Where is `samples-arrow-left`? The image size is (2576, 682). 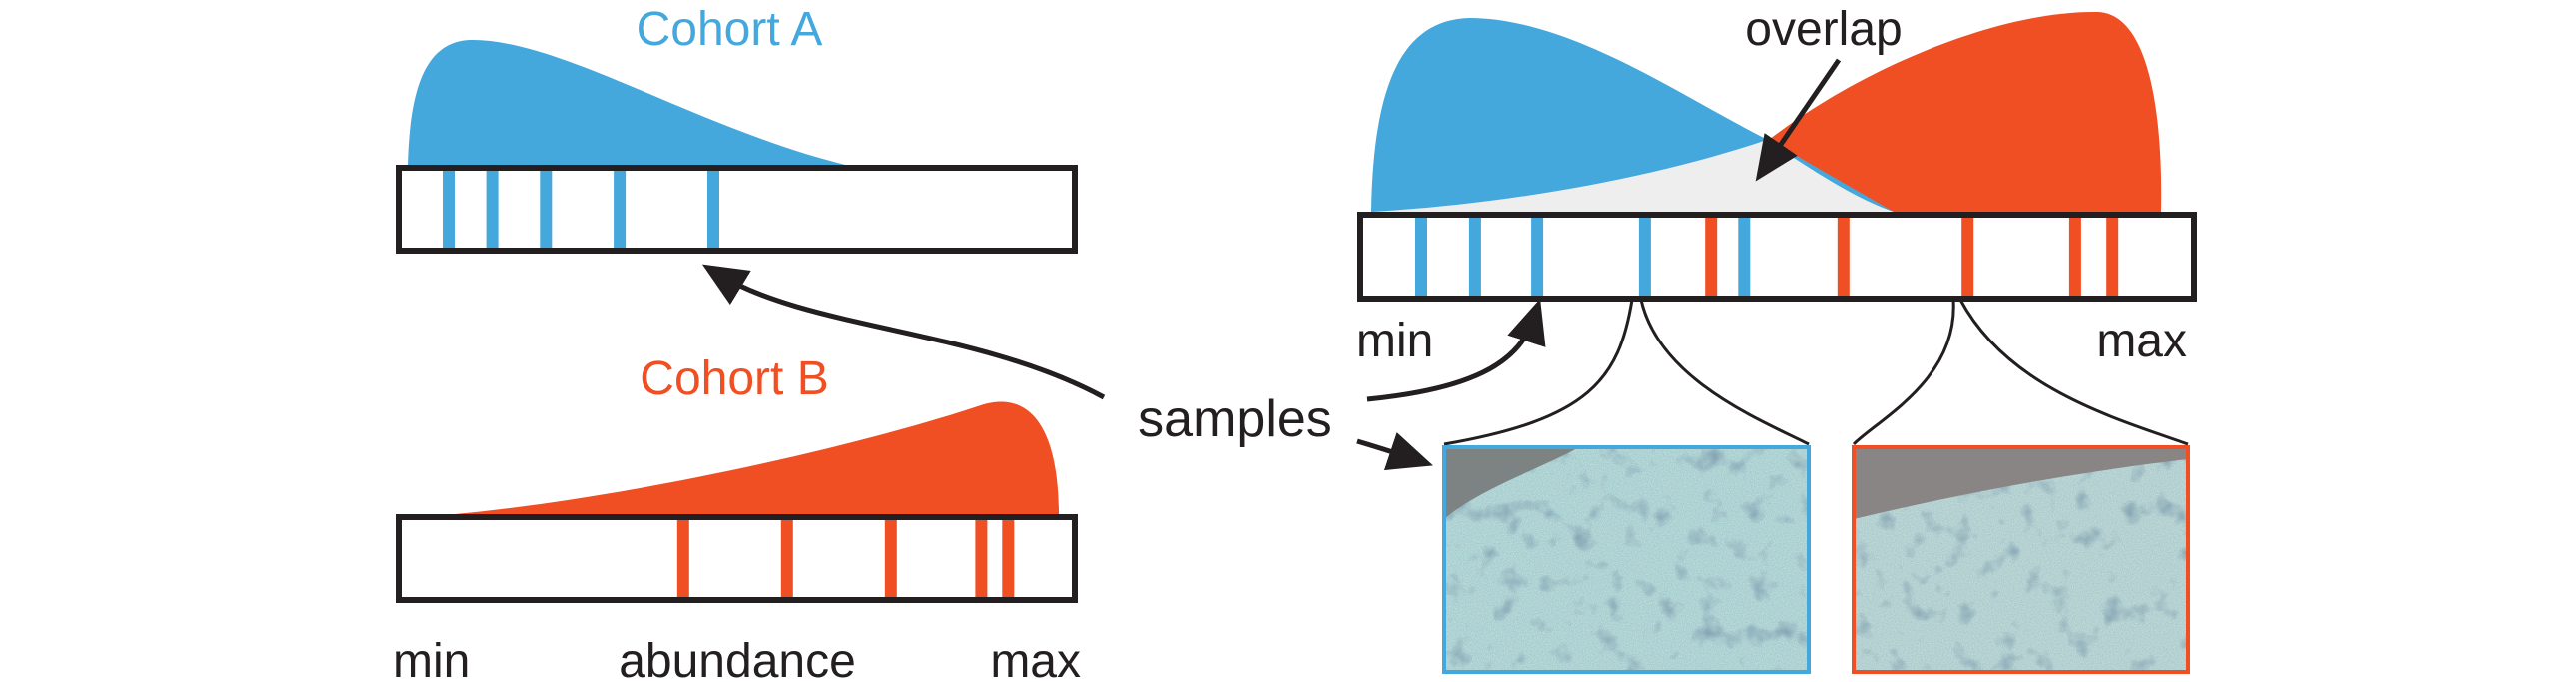 samples-arrow-left is located at coordinates (903, 332).